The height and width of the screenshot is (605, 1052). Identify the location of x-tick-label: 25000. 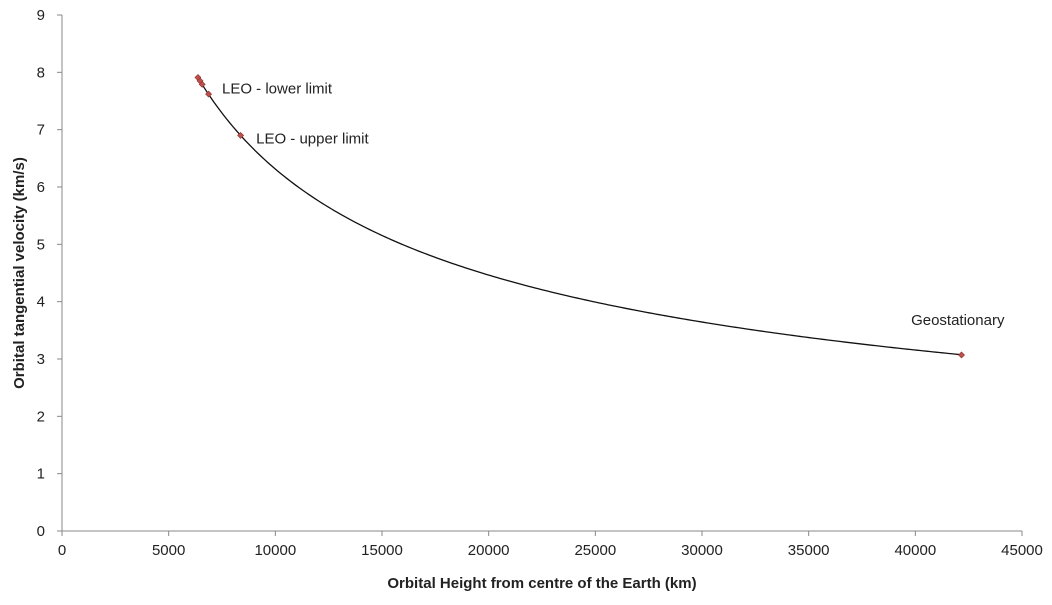
(595, 550).